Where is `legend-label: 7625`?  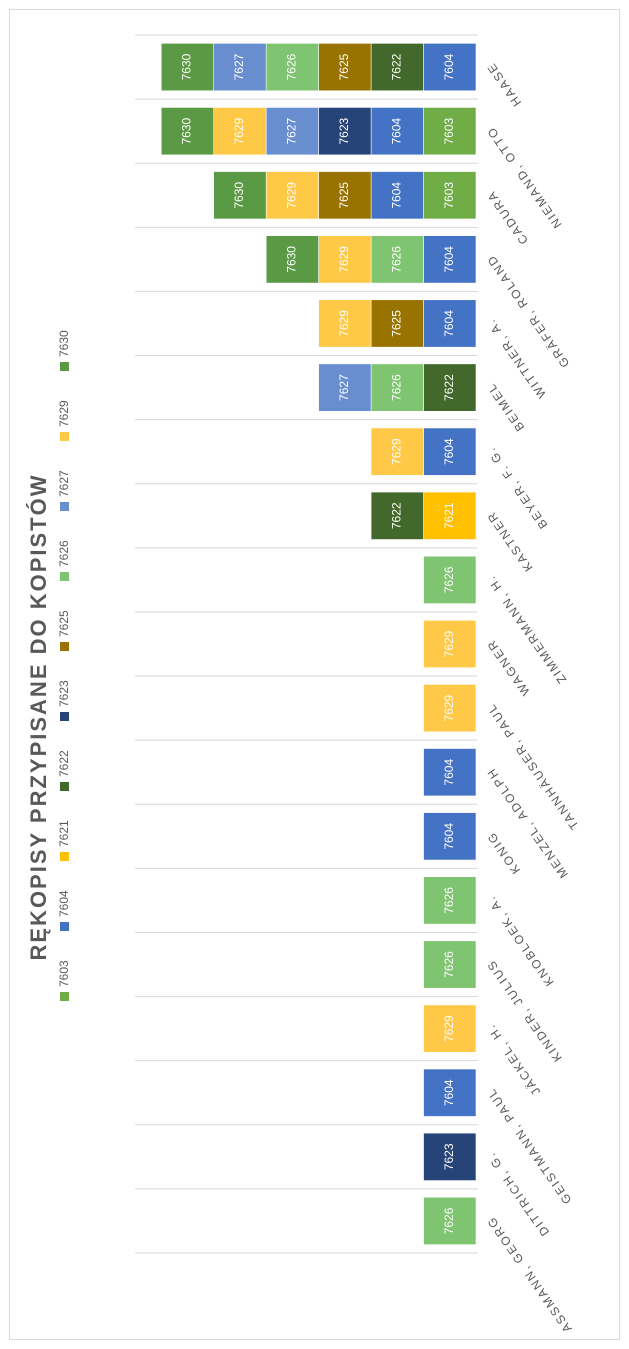 legend-label: 7625 is located at coordinates (64, 623).